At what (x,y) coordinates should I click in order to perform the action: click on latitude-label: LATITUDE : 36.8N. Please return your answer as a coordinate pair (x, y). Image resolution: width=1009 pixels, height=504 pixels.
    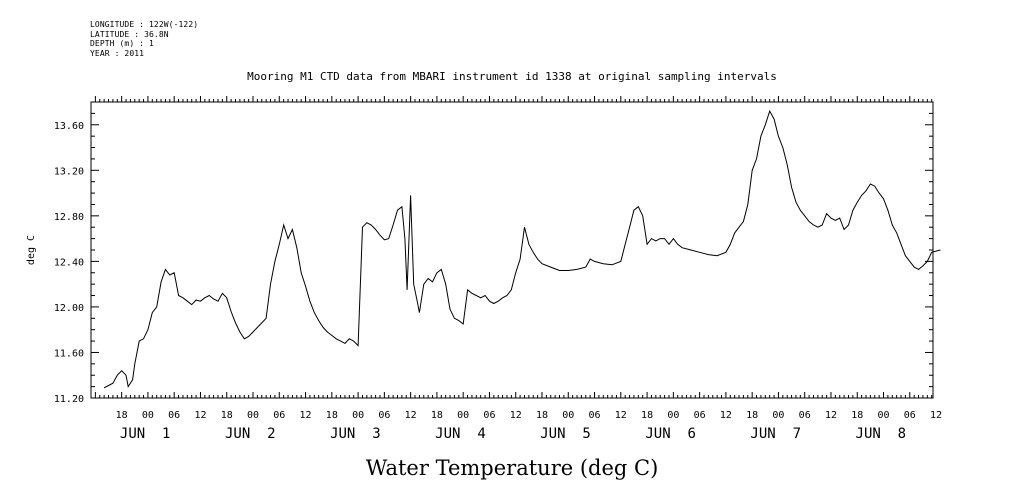
    Looking at the image, I should click on (129, 34).